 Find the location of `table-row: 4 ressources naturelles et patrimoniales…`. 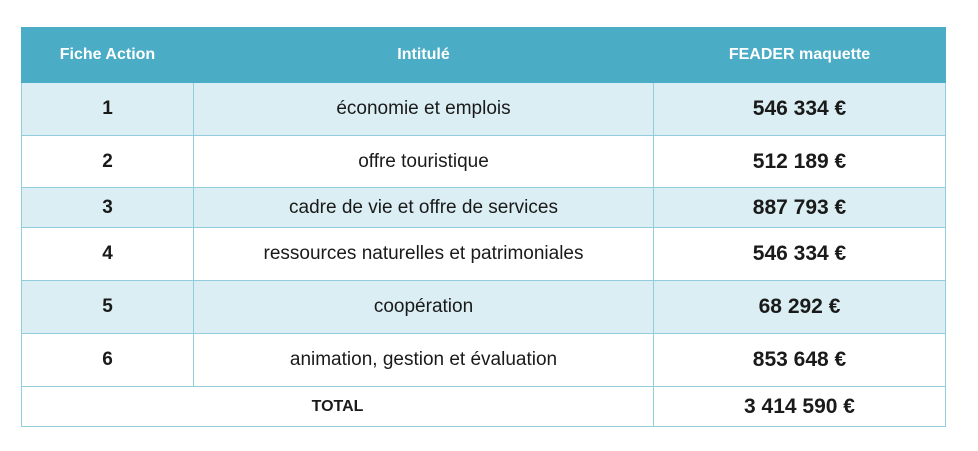

table-row: 4 ressources naturelles et patrimoniales… is located at coordinates (483, 254).